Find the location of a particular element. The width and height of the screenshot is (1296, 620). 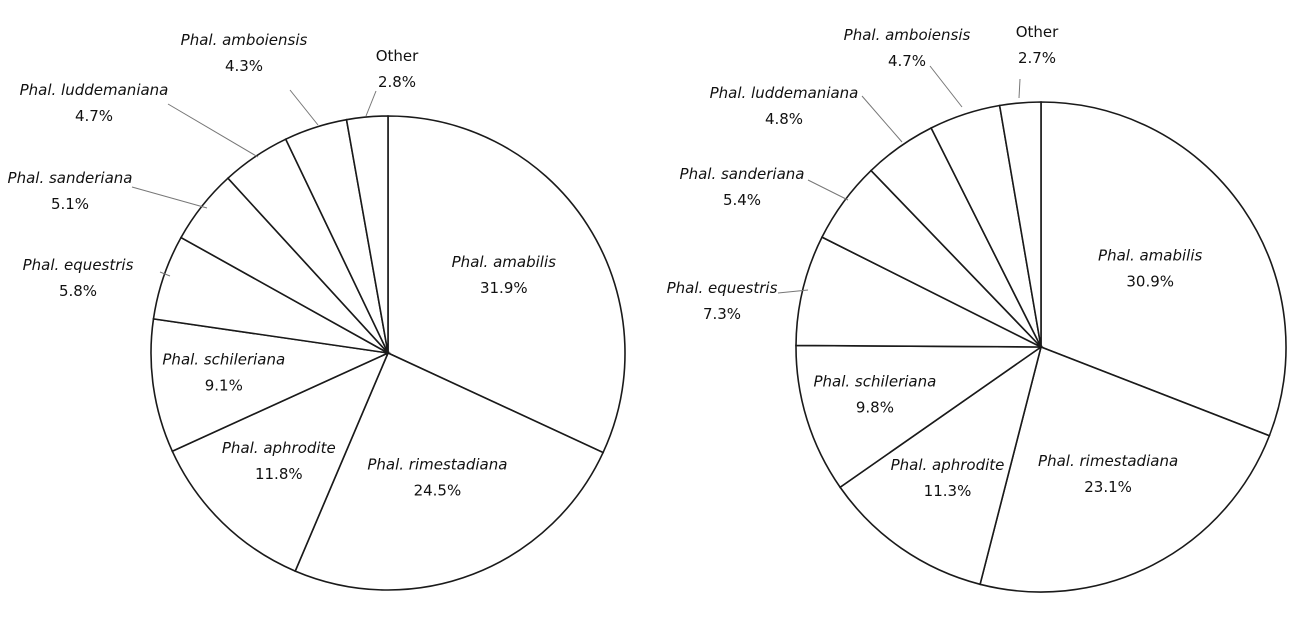

slice-value-phal-schileriana: 9.8% is located at coordinates (875, 408).